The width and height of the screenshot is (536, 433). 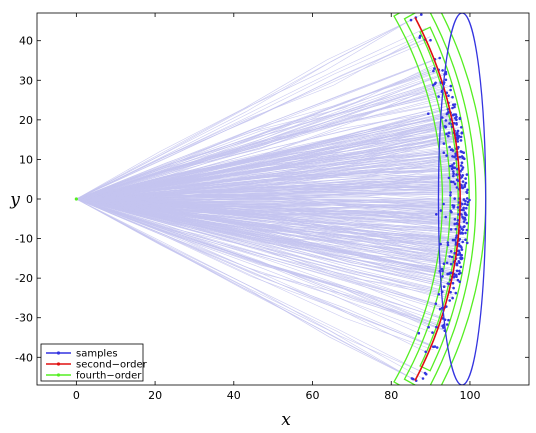 I want to click on second-order-curve, so click(x=437, y=199).